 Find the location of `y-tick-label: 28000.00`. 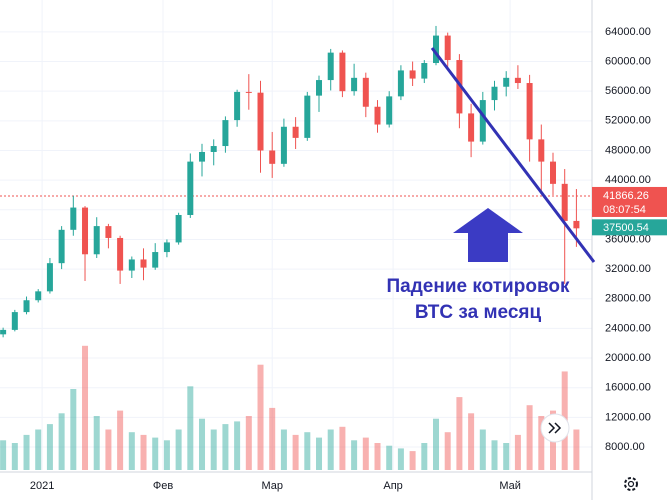

y-tick-label: 28000.00 is located at coordinates (628, 299).